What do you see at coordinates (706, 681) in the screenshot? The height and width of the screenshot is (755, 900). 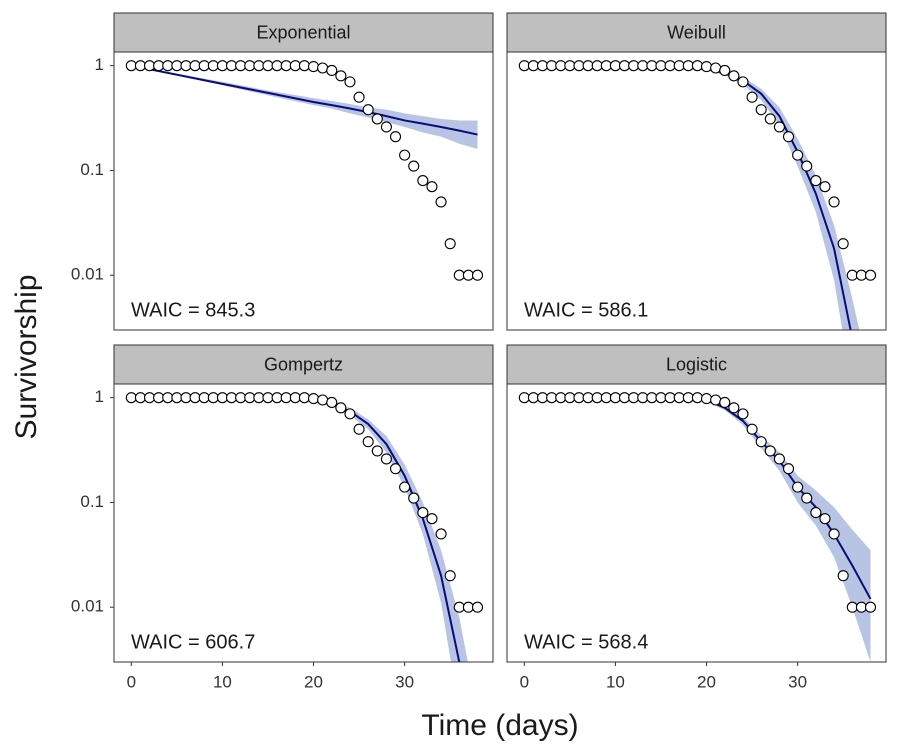 I see `x-tick-label: 20` at bounding box center [706, 681].